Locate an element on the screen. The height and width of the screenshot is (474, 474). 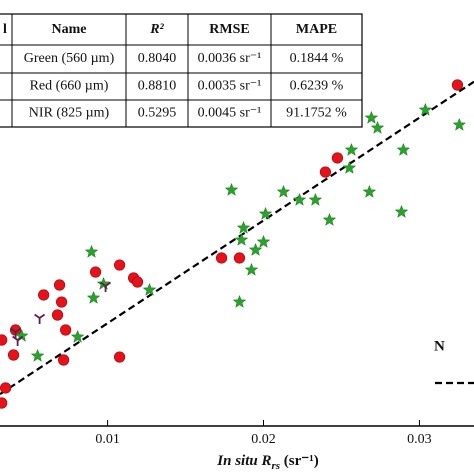
x-tick-label: 0.02 is located at coordinates (263, 439).